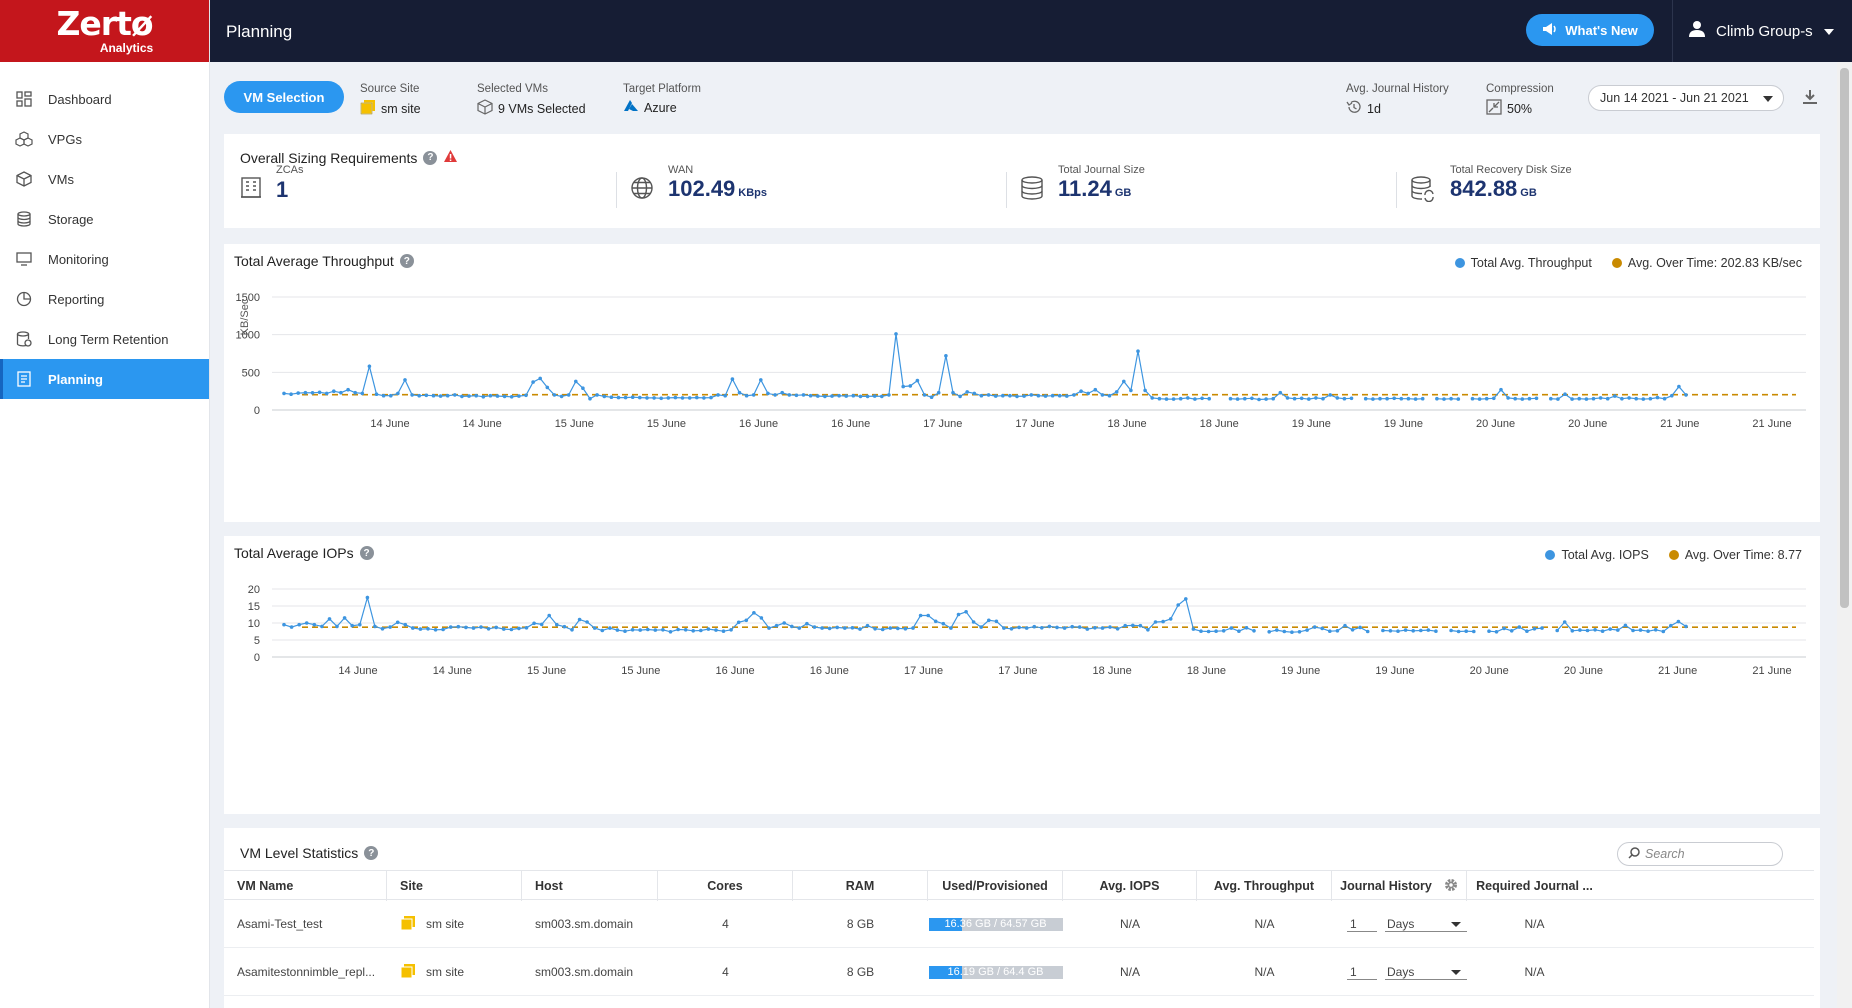  What do you see at coordinates (454, 886) in the screenshot?
I see `column-header: Site` at bounding box center [454, 886].